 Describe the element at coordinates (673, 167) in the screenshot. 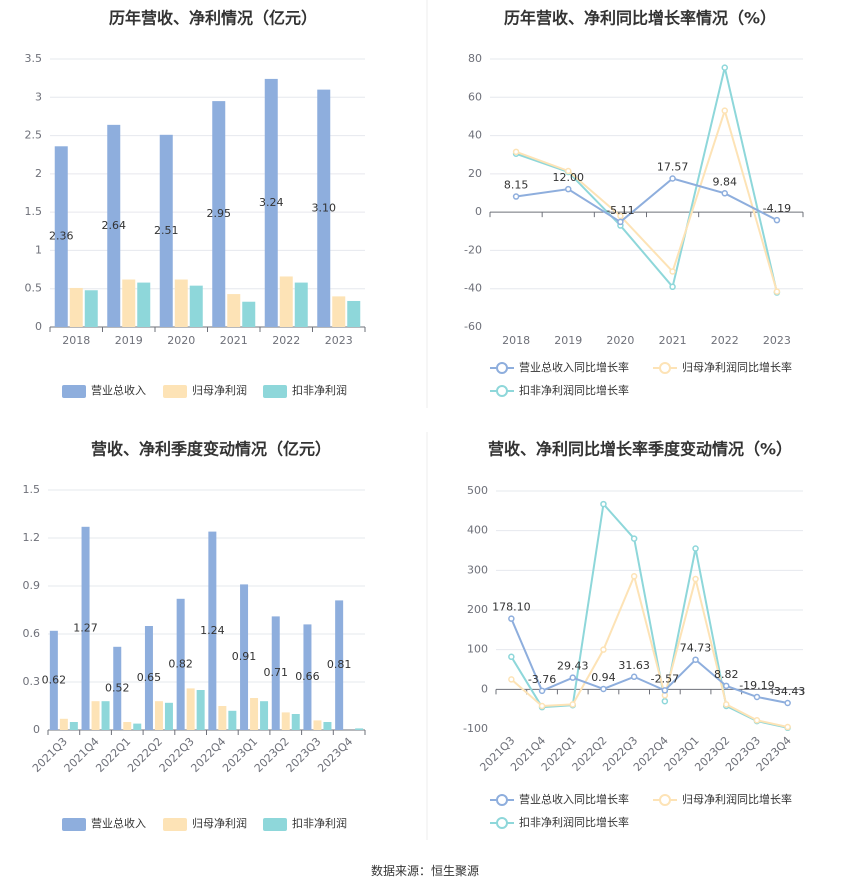

I see `data-label: 17.57` at that location.